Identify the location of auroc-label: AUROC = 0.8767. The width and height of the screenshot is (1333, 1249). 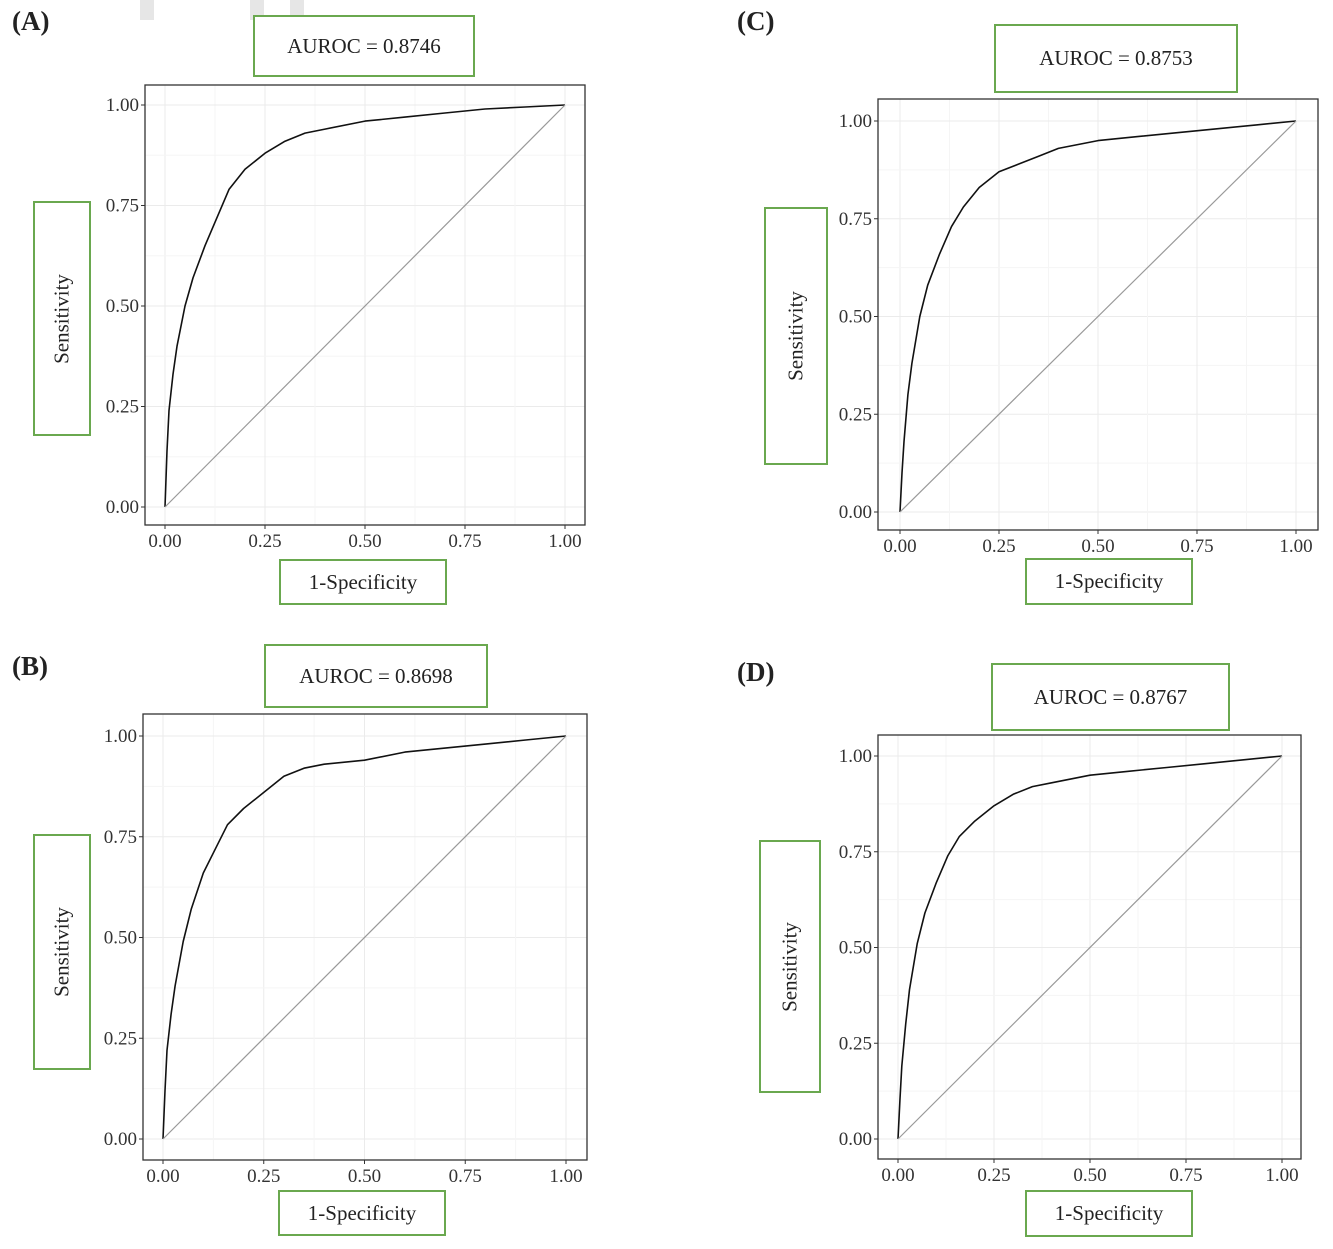
(1110, 697).